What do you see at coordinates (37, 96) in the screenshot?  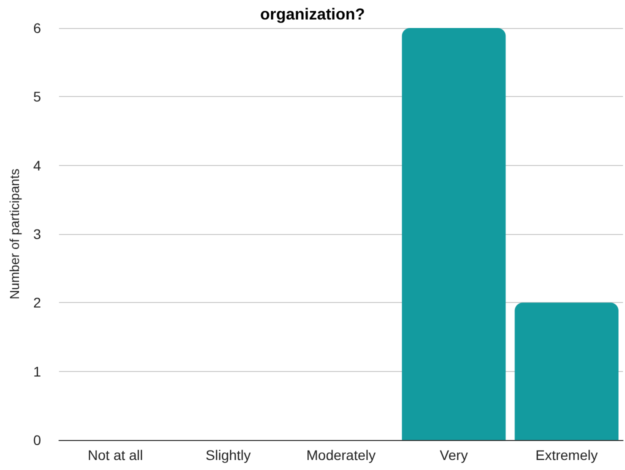 I see `y-tick-label: 5` at bounding box center [37, 96].